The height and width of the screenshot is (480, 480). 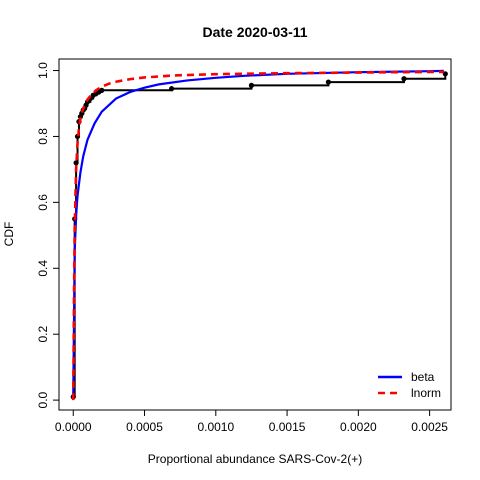 What do you see at coordinates (144, 427) in the screenshot?
I see `x-tick-label: 0.0005` at bounding box center [144, 427].